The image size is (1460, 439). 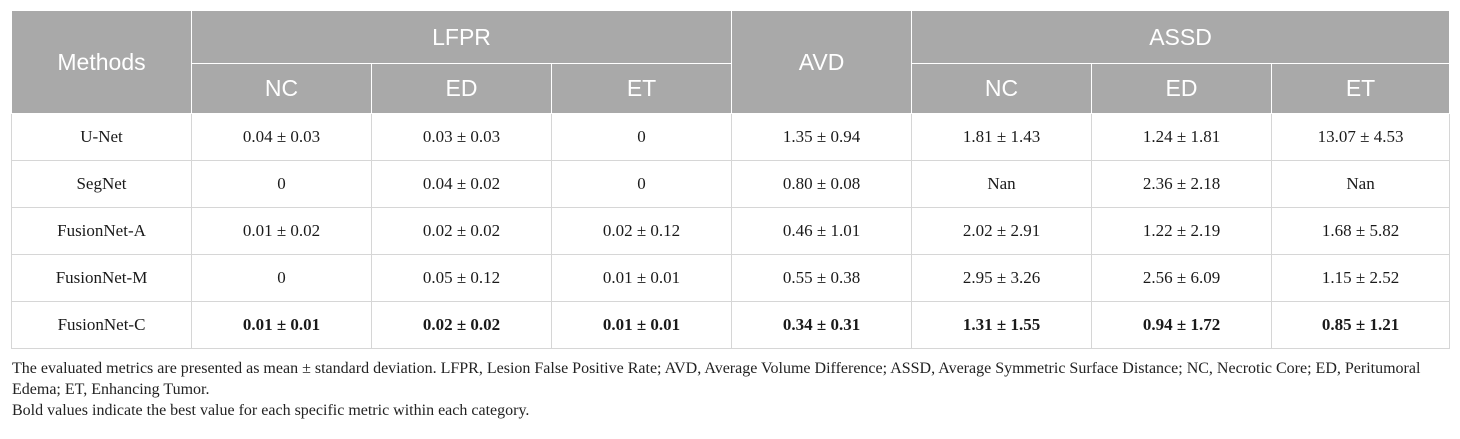 I want to click on value-cell: 0.01 ± 0.01, so click(x=641, y=278).